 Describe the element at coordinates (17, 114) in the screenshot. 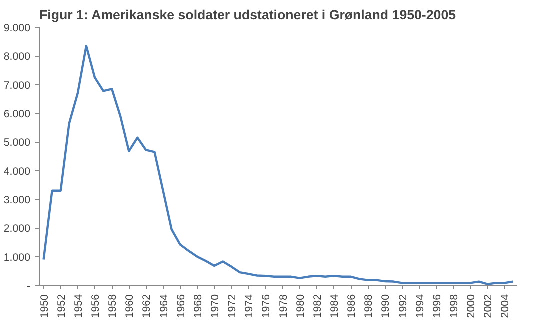

I see `y-tick-label: 6.000` at that location.